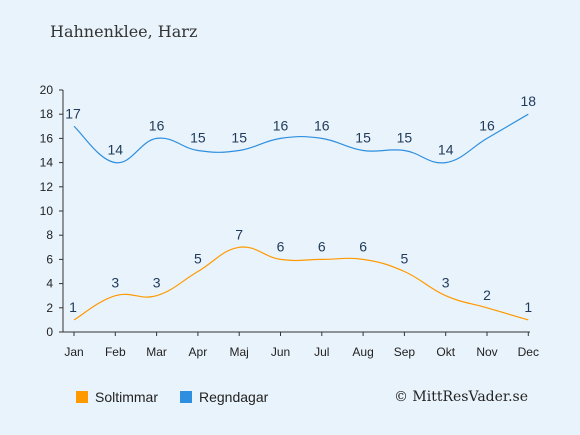 This screenshot has width=580, height=435. Describe the element at coordinates (47, 163) in the screenshot. I see `y-tick-label: 14` at that location.